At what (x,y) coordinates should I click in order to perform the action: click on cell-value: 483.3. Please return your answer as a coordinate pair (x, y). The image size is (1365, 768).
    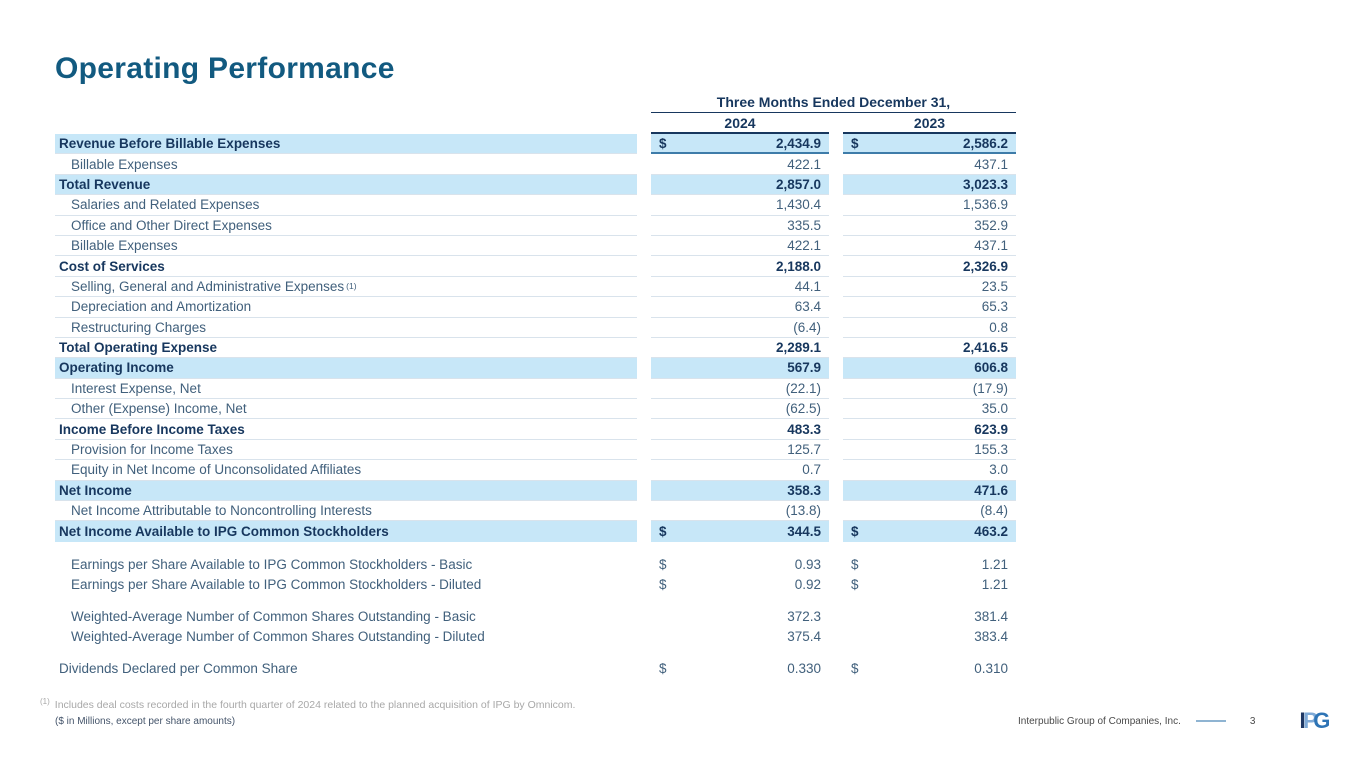
    Looking at the image, I should click on (804, 429).